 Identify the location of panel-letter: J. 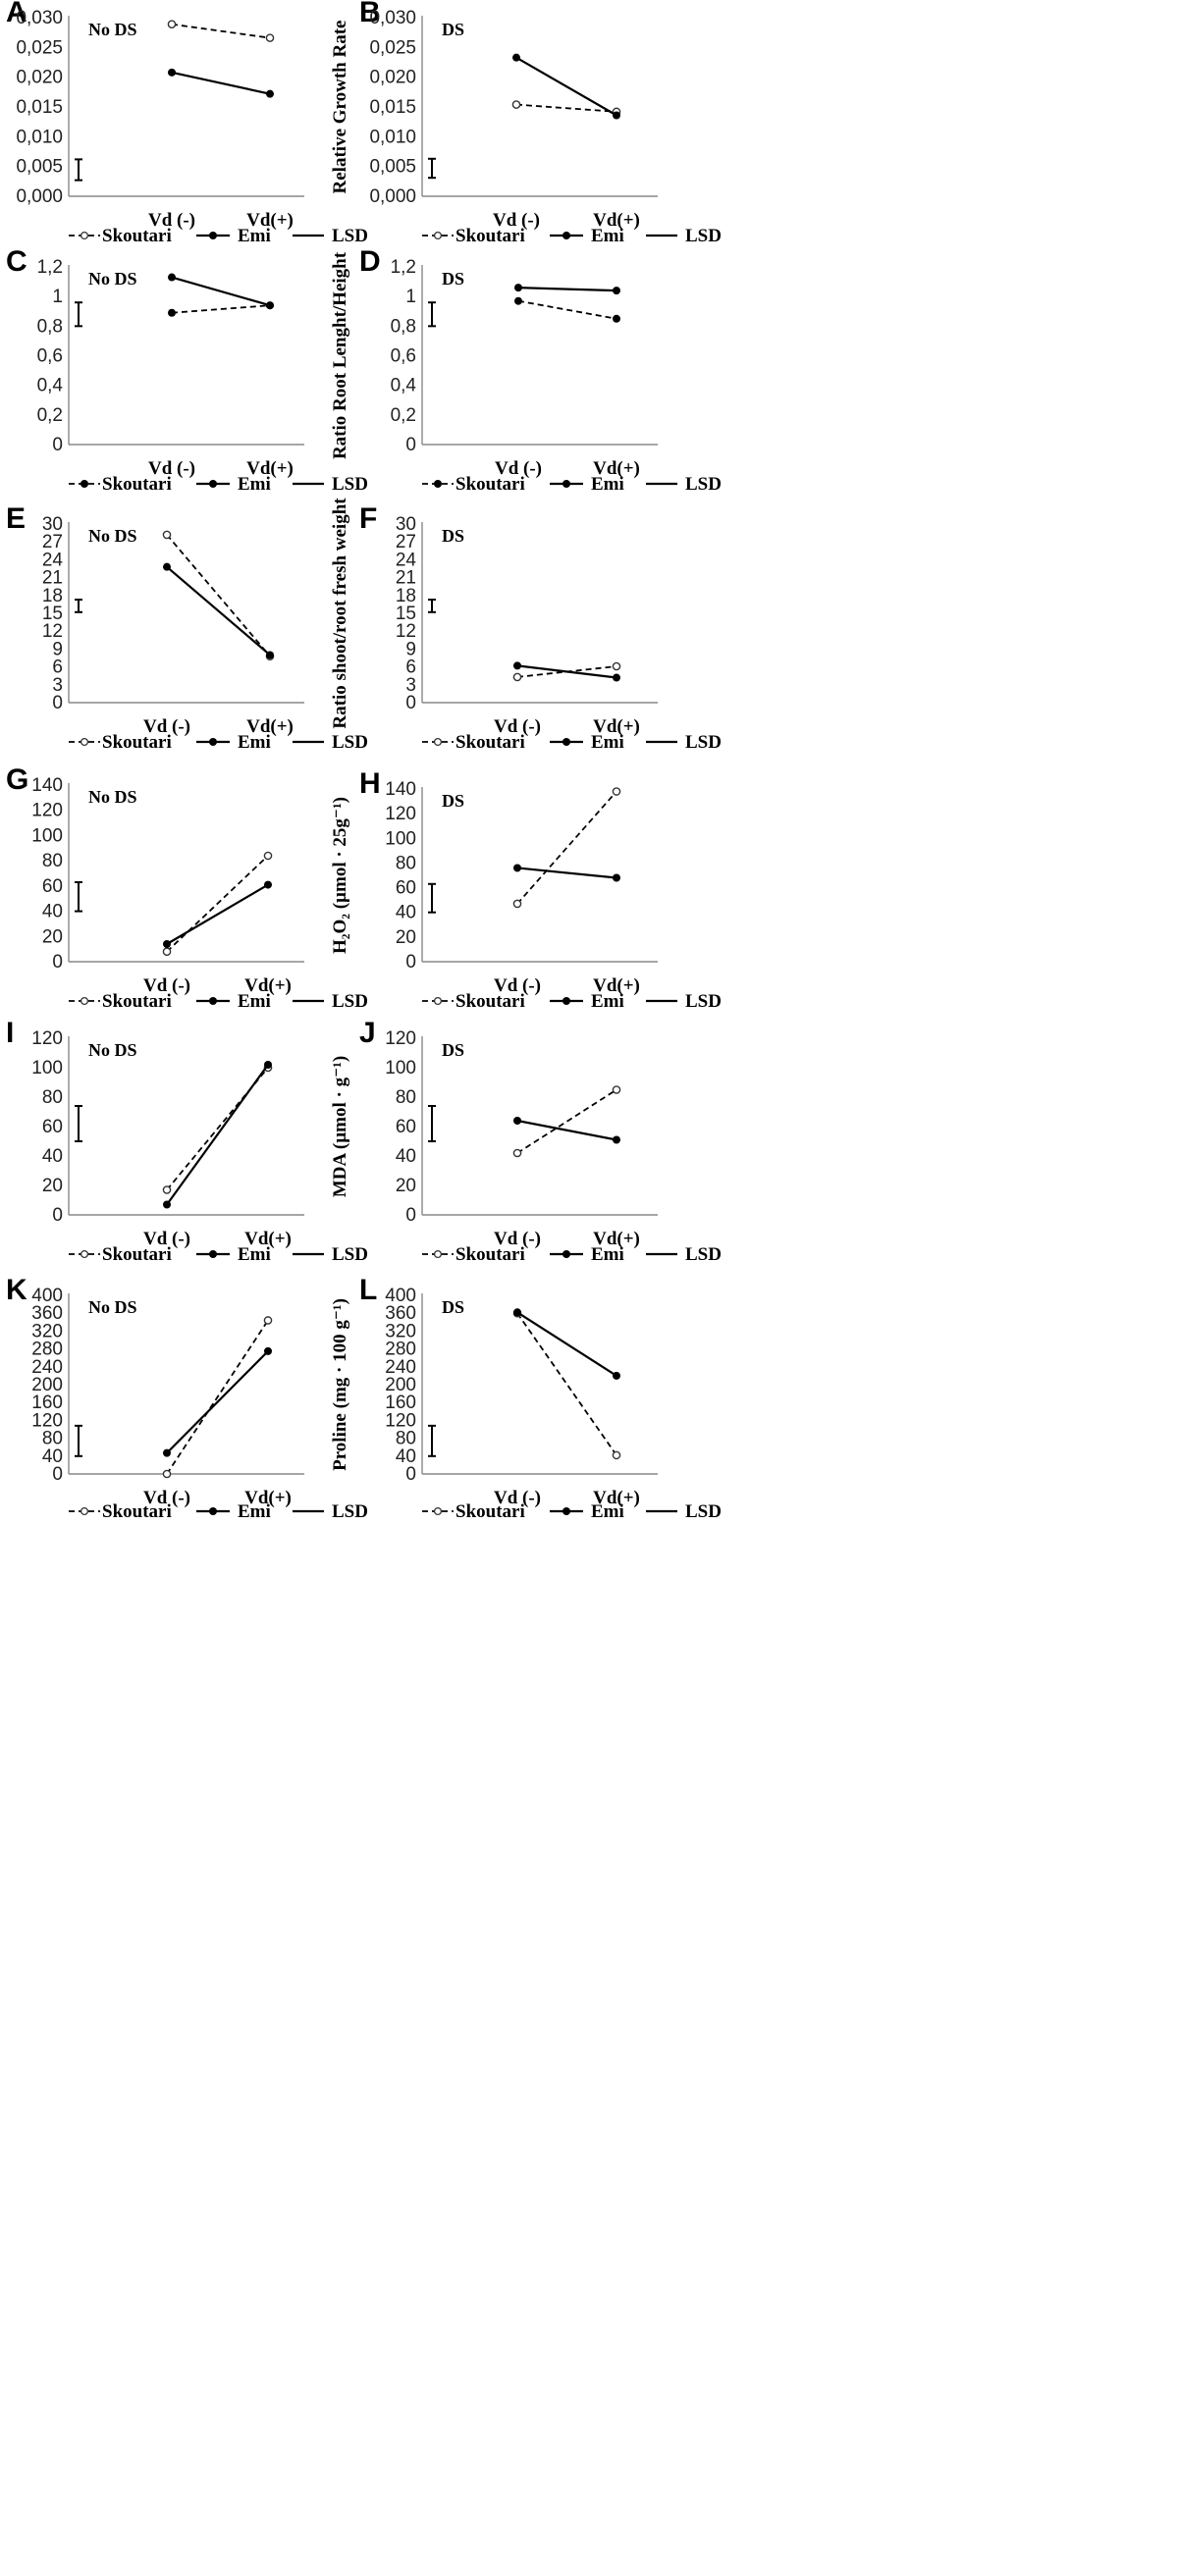
(367, 1033).